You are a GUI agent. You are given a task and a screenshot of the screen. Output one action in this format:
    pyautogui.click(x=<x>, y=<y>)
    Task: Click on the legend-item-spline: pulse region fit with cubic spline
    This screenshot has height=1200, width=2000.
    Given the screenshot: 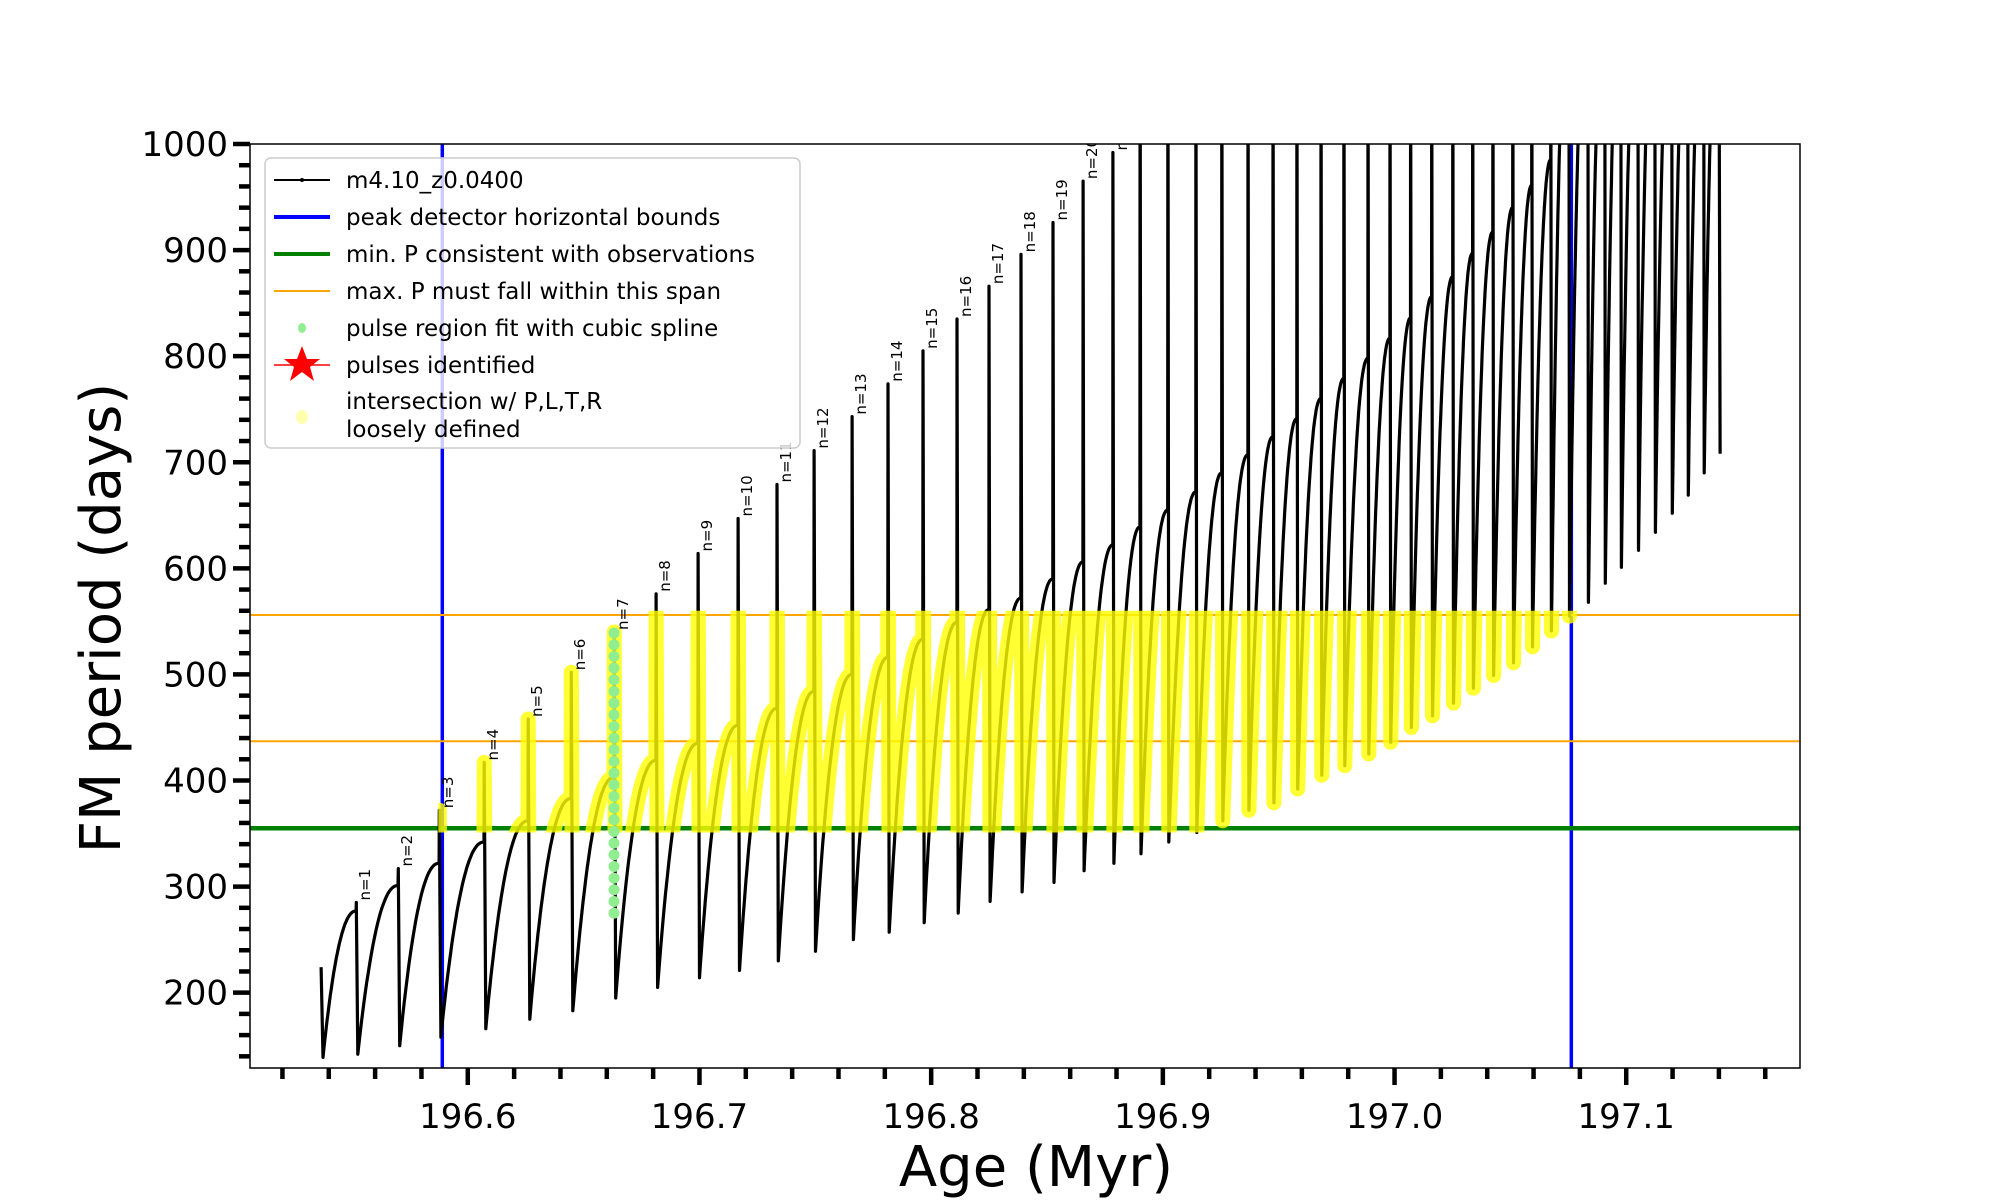 What is the action you would take?
    pyautogui.click(x=508, y=329)
    